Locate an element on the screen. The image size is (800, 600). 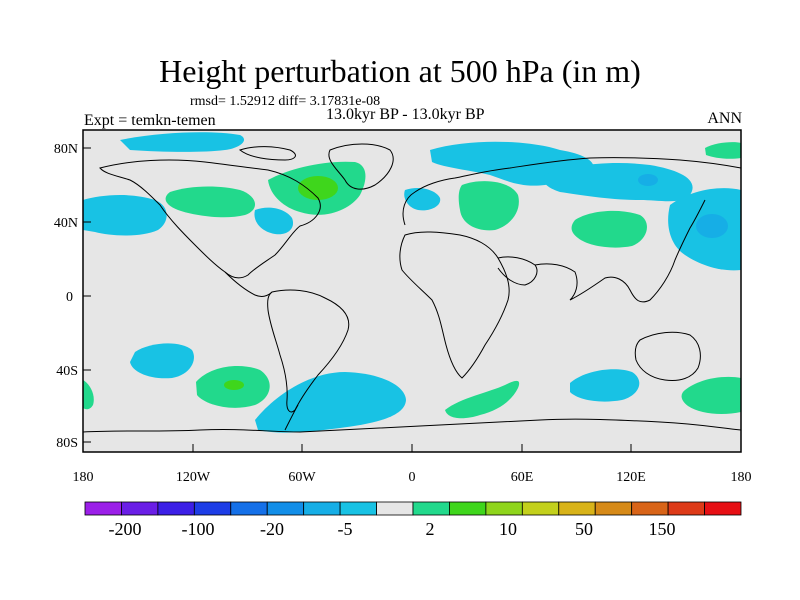
colorbar is located at coordinates (413, 508).